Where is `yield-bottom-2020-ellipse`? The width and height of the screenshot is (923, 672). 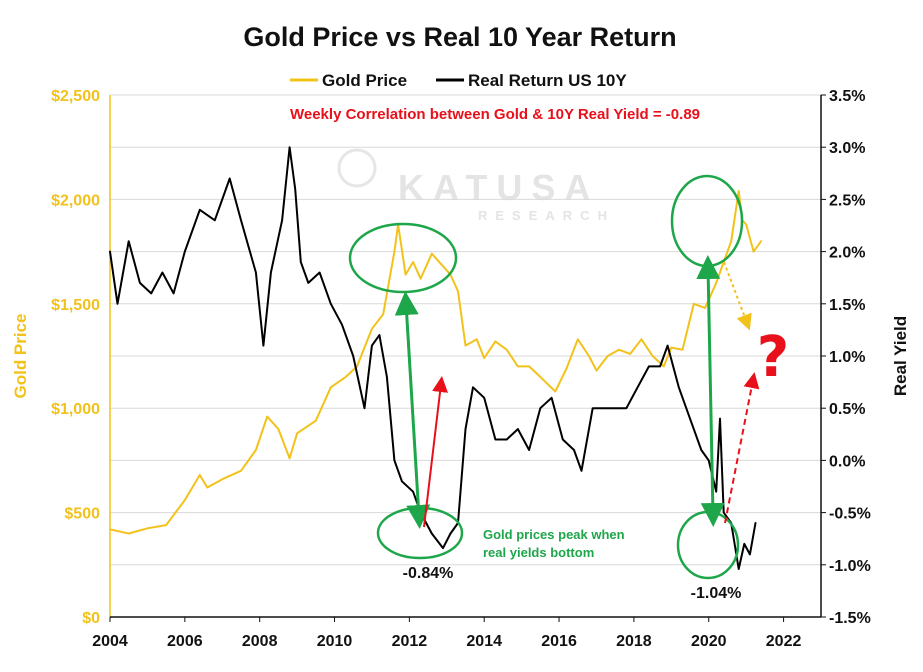 yield-bottom-2020-ellipse is located at coordinates (708, 545).